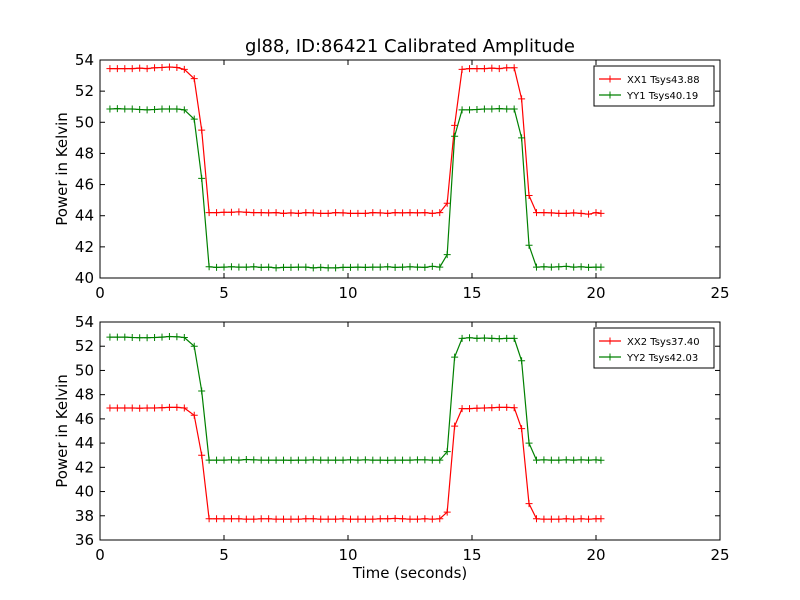 The width and height of the screenshot is (800, 600). I want to click on bottom-xtick-label: 5, so click(224, 555).